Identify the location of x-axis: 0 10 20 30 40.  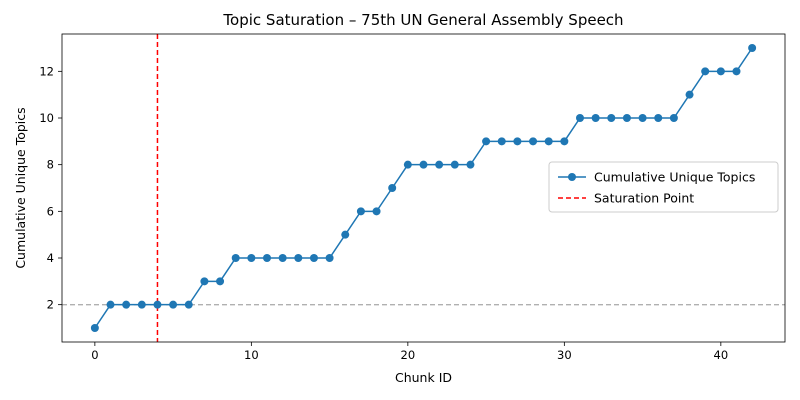
(409, 352).